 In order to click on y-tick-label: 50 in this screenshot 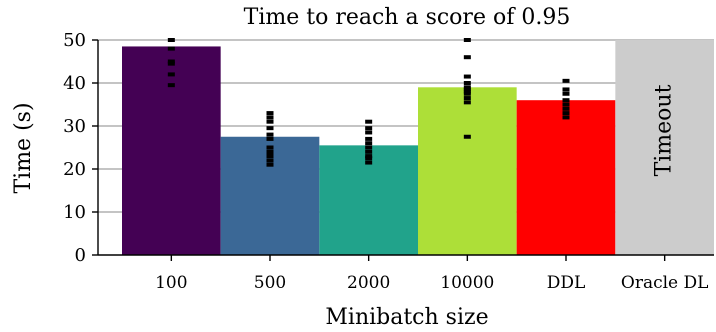, I will do `click(74, 40)`.